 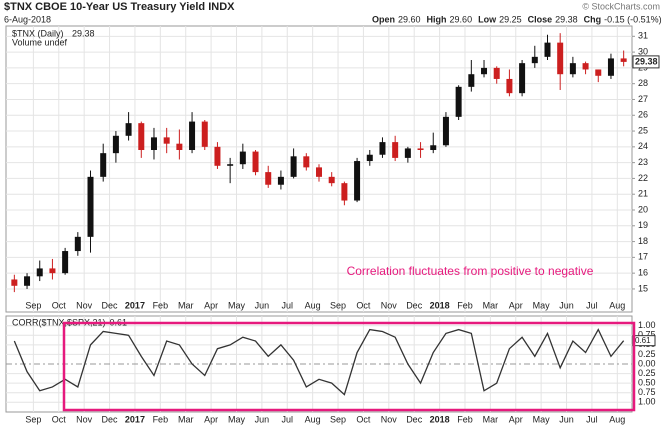 What do you see at coordinates (319, 362) in the screenshot?
I see `corr-line` at bounding box center [319, 362].